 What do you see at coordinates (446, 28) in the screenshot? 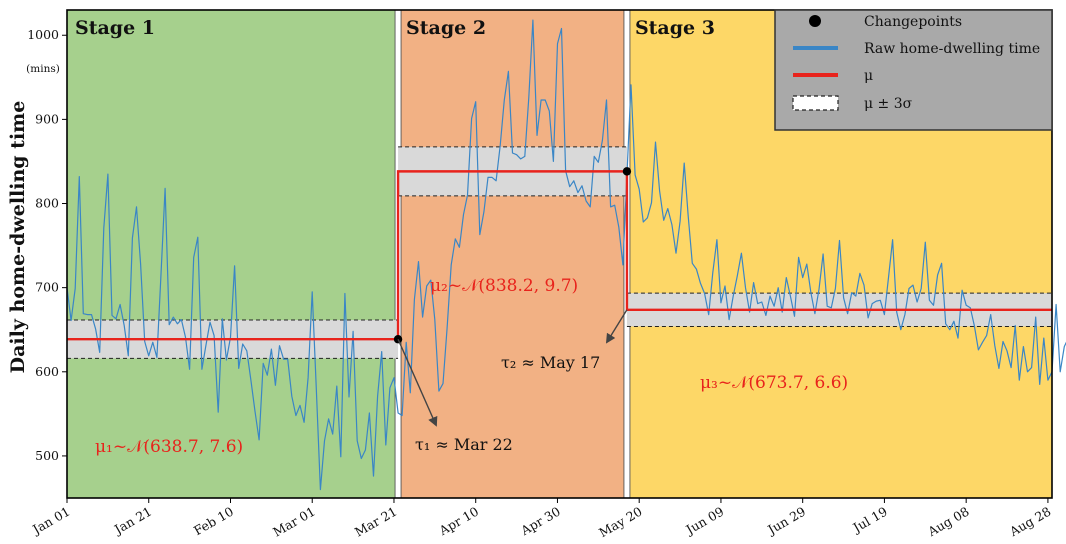
I see `stage-2-label: Stage 2` at bounding box center [446, 28].